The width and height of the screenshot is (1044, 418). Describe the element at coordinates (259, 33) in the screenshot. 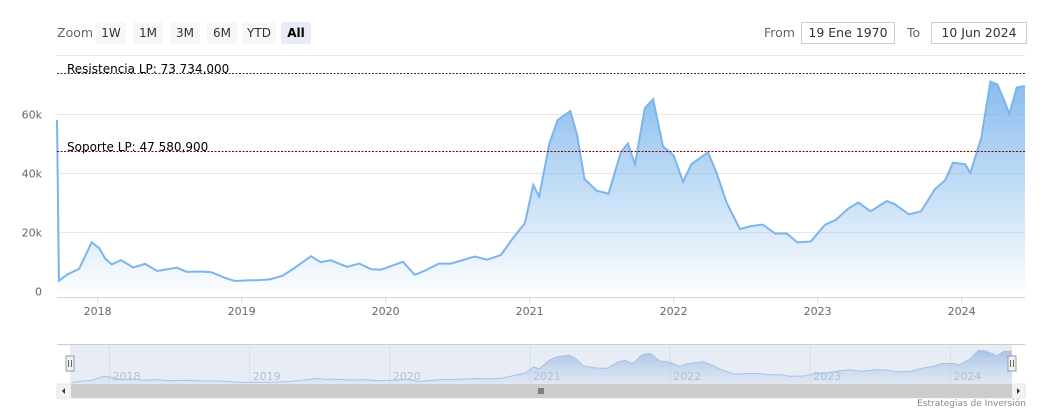

I see `zoom-ytd-button: YTD` at that location.